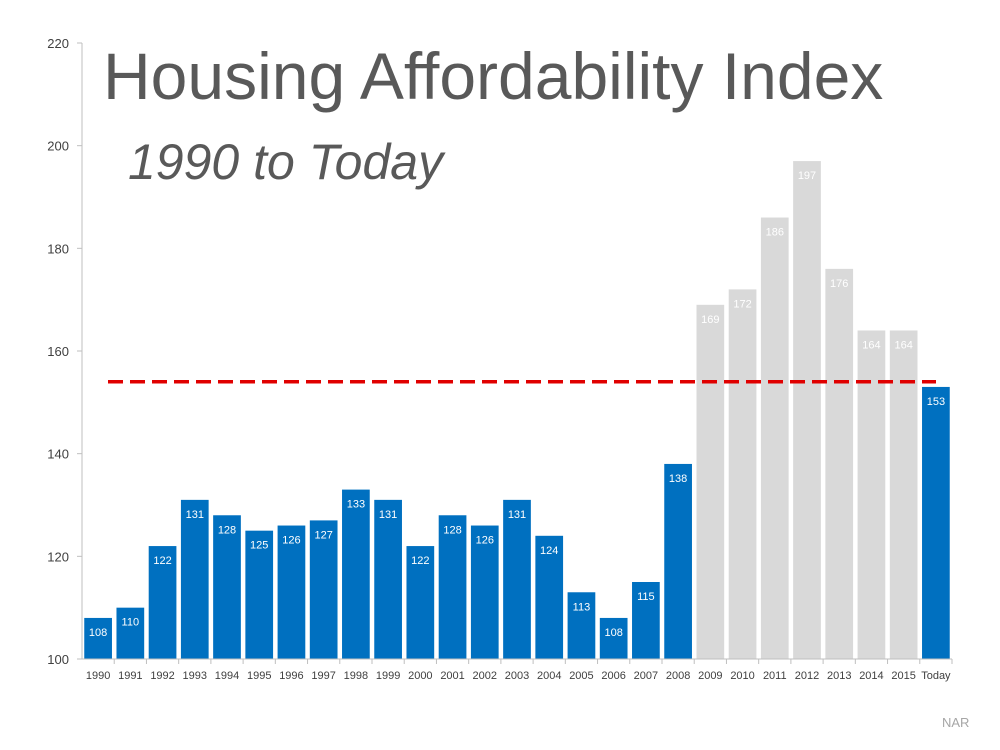  Describe the element at coordinates (323, 535) in the screenshot. I see `data-label: 127` at that location.